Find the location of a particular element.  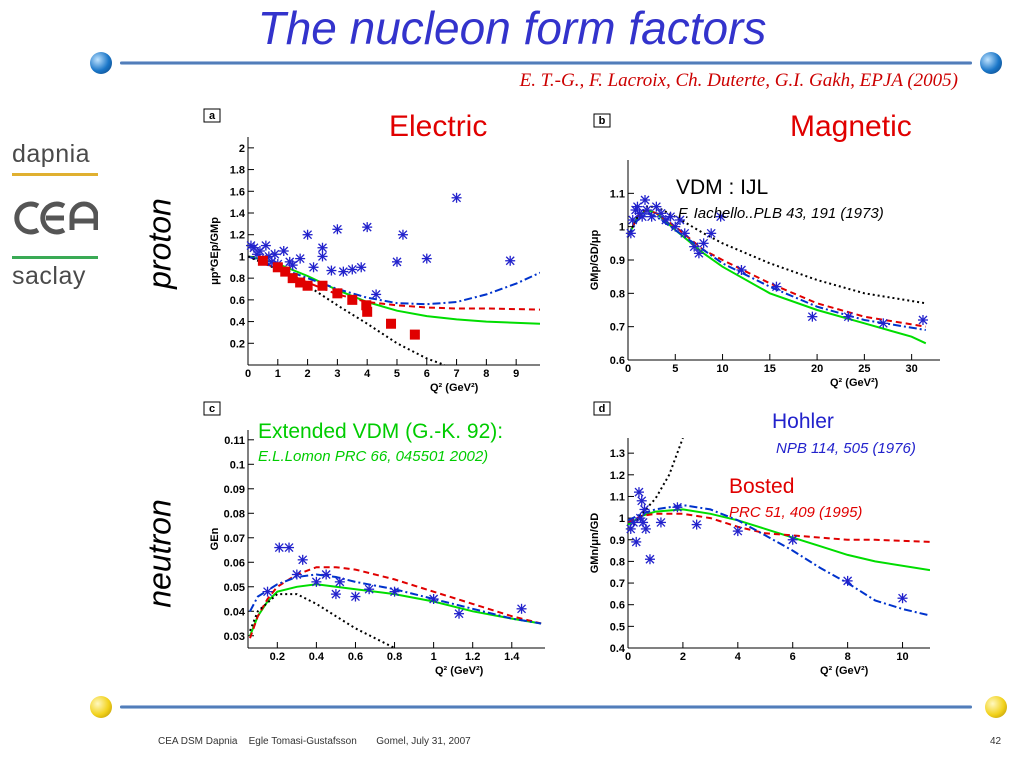

x-axis-label-d: Q² (GeV²) is located at coordinates (844, 671).